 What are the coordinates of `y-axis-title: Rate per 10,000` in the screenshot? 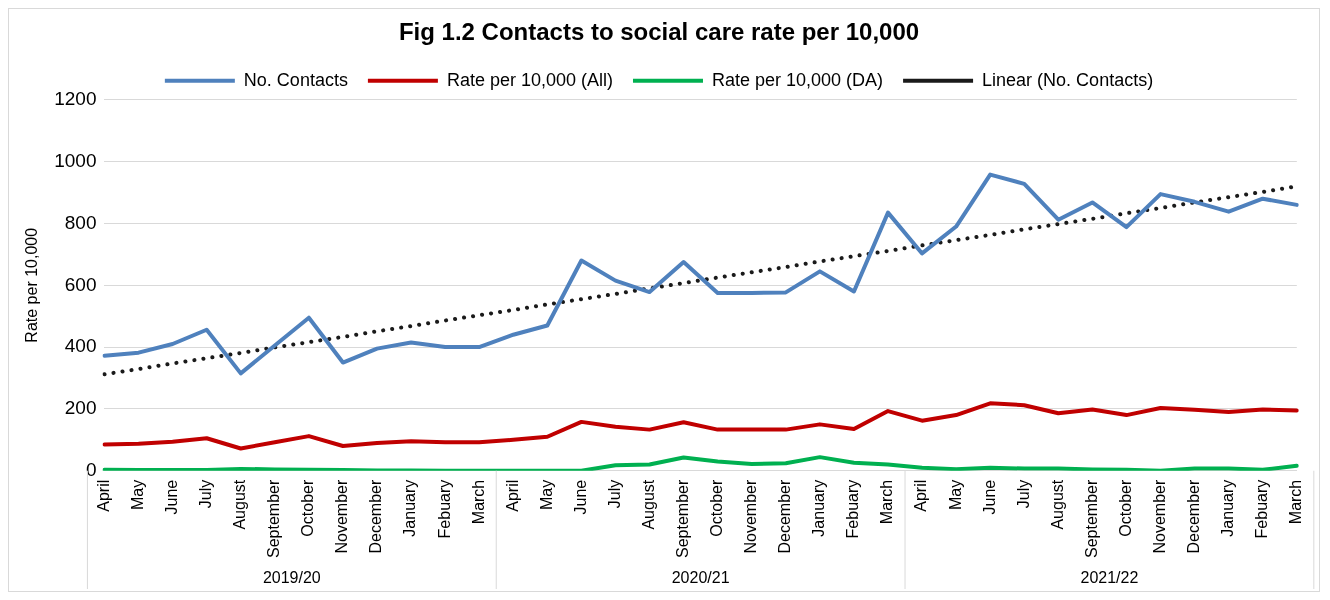 It's located at (32, 285).